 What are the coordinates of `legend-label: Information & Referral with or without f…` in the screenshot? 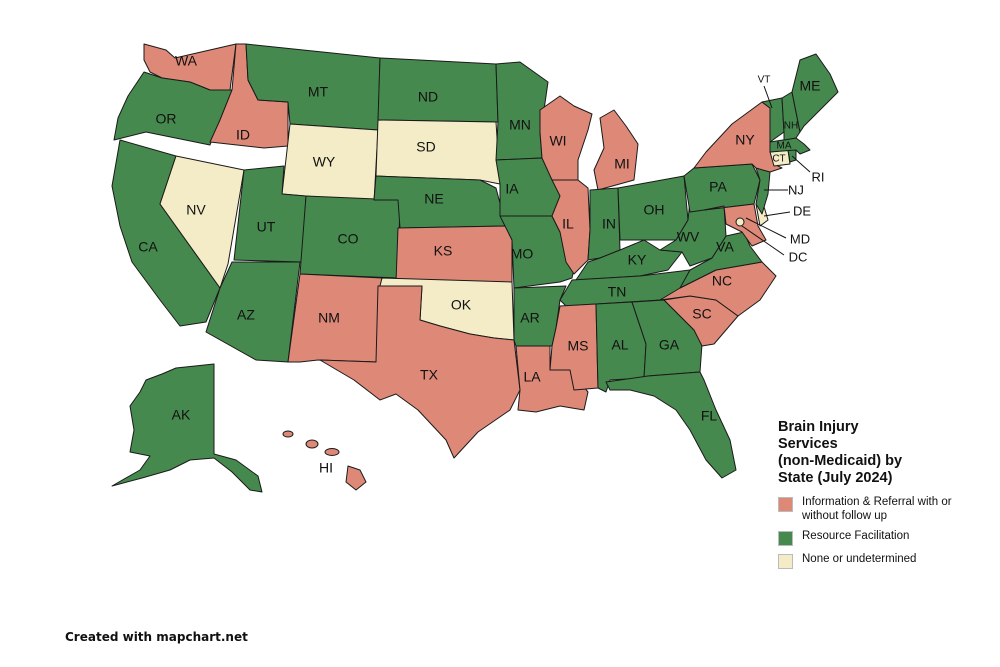 It's located at (877, 509).